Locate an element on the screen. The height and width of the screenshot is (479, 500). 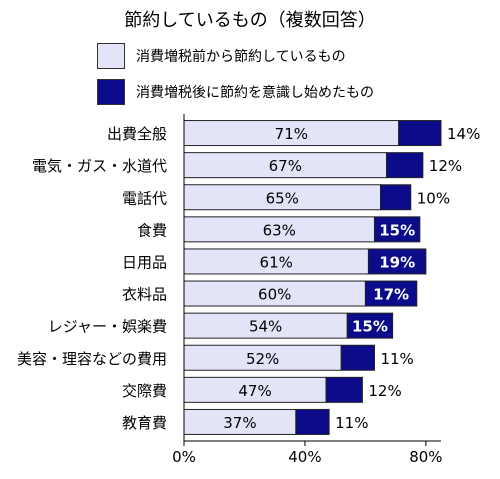
category-label: 教育費 is located at coordinates (144, 423).